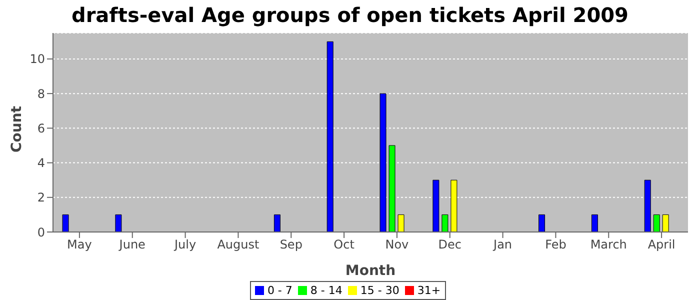 Image resolution: width=700 pixels, height=300 pixels. I want to click on chart-title: drafts-eval Age groups of open tickets April 2009, so click(350, 15).